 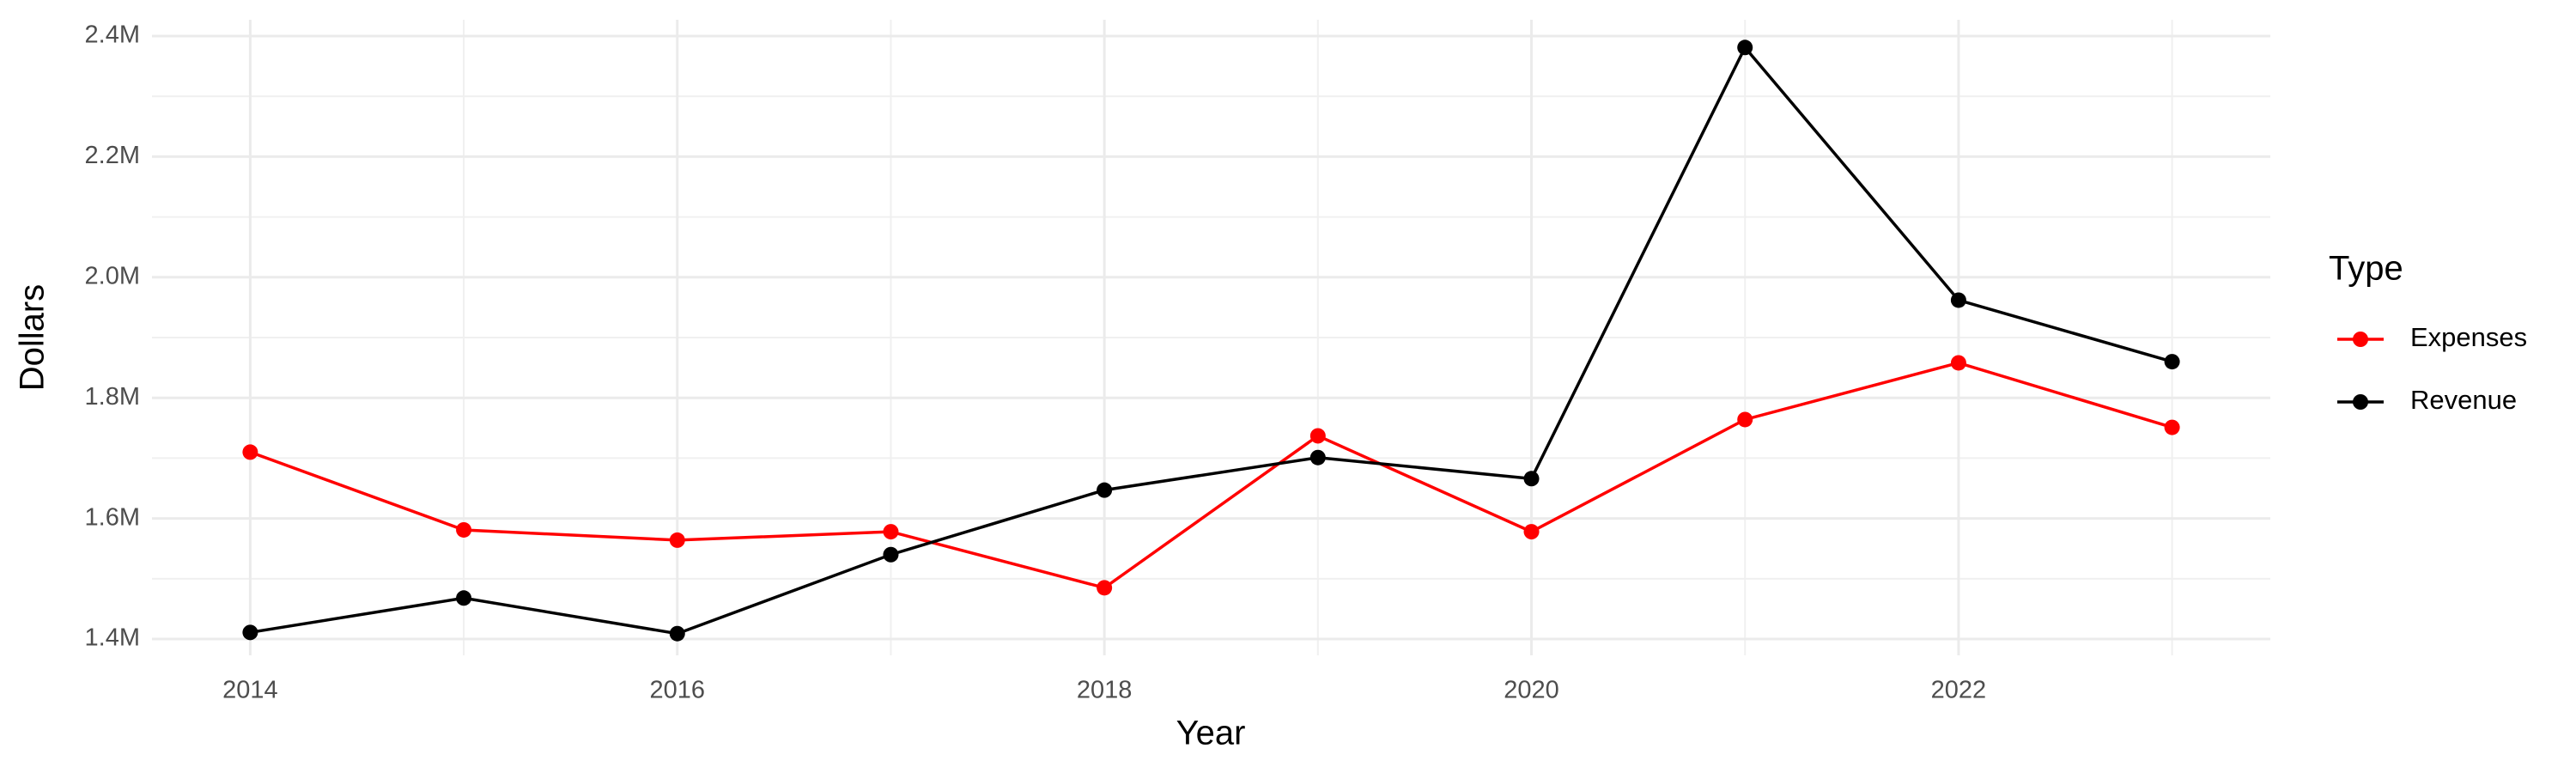 What do you see at coordinates (112, 397) in the screenshot?
I see `y-tick-label: 1.8M` at bounding box center [112, 397].